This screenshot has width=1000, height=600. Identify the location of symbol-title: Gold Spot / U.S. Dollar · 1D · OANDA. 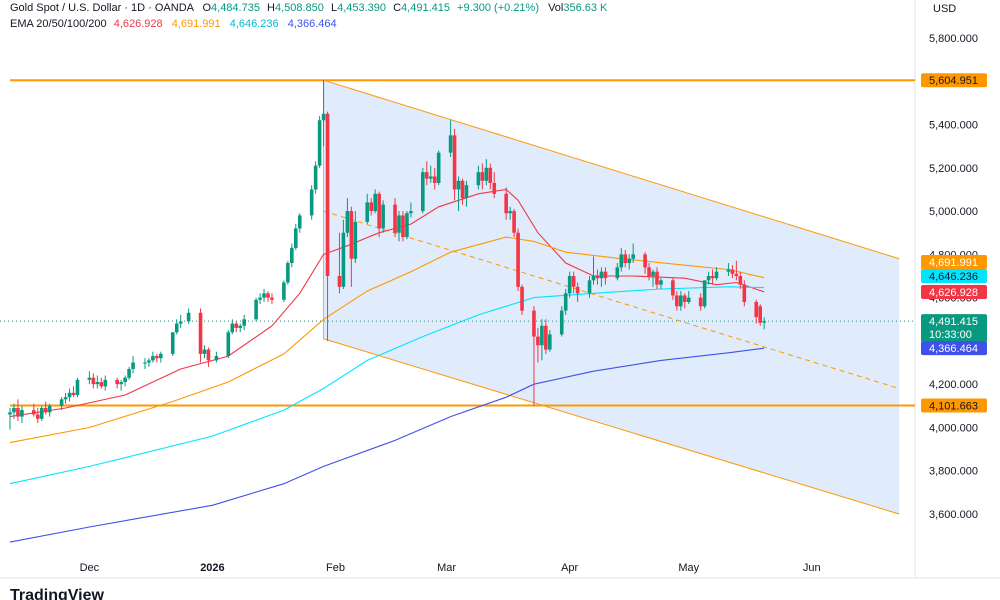
(102, 8).